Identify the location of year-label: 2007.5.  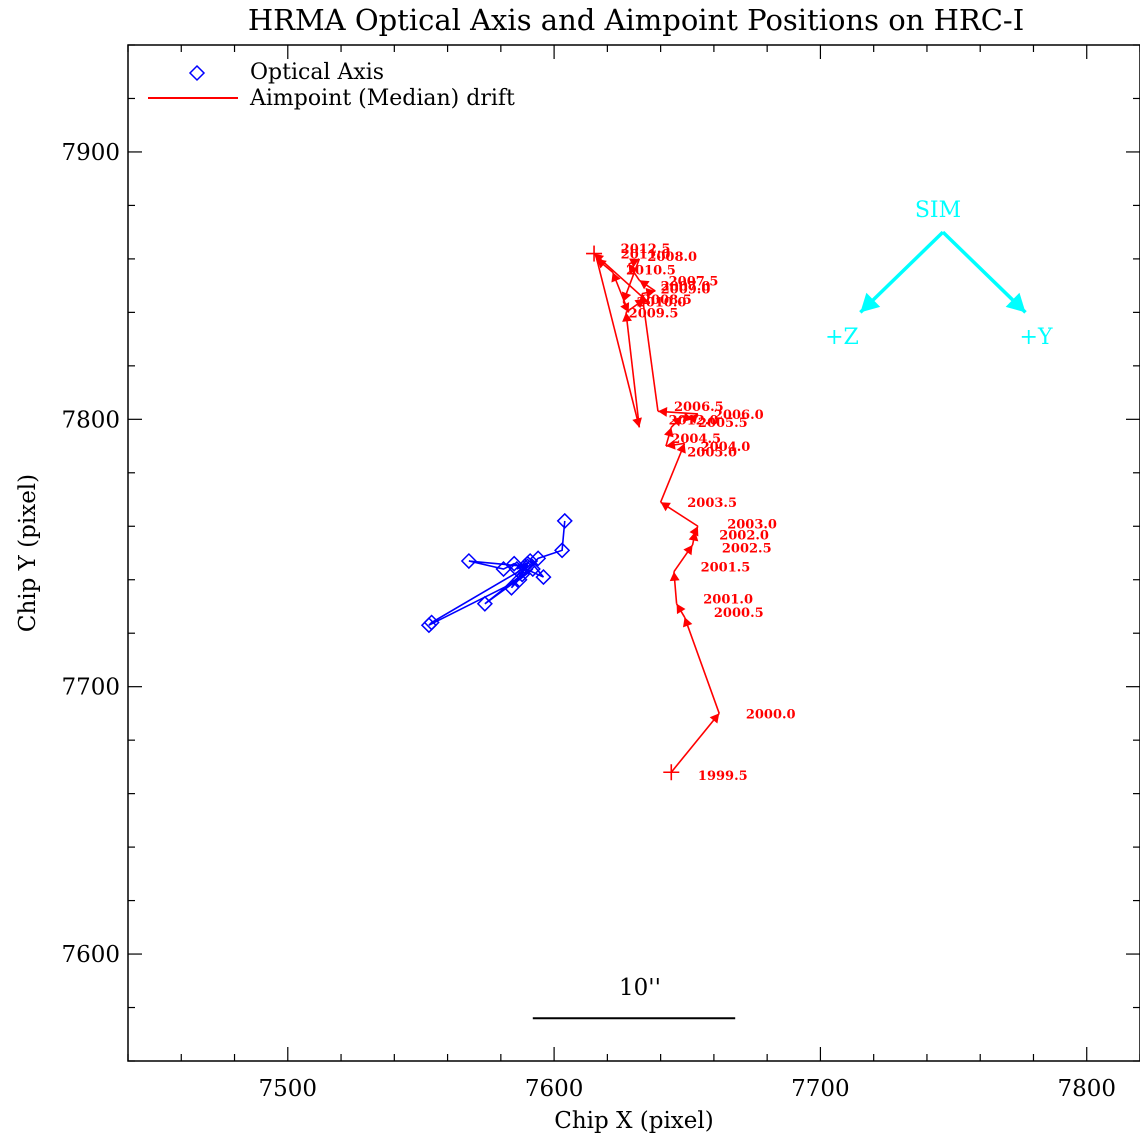
(694, 281).